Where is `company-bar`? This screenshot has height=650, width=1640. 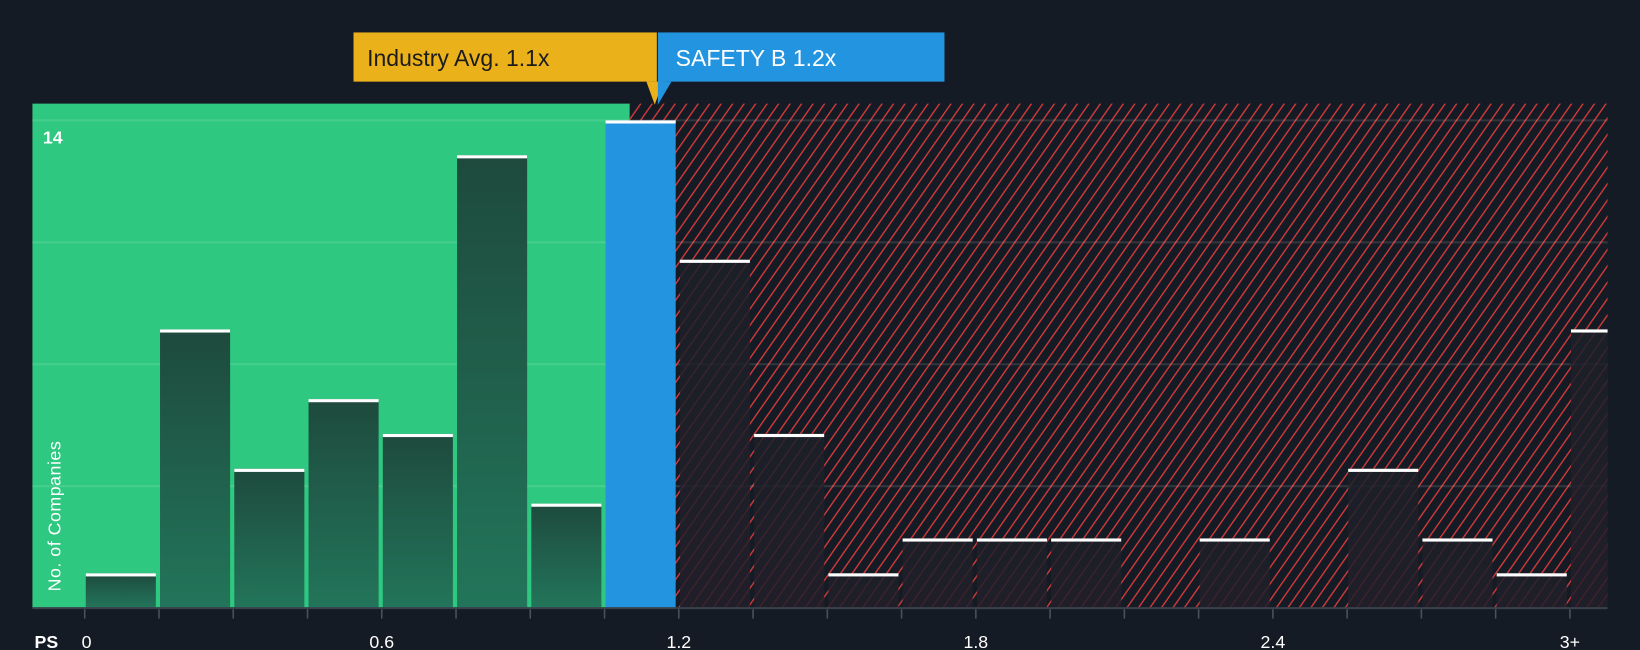 company-bar is located at coordinates (640, 364).